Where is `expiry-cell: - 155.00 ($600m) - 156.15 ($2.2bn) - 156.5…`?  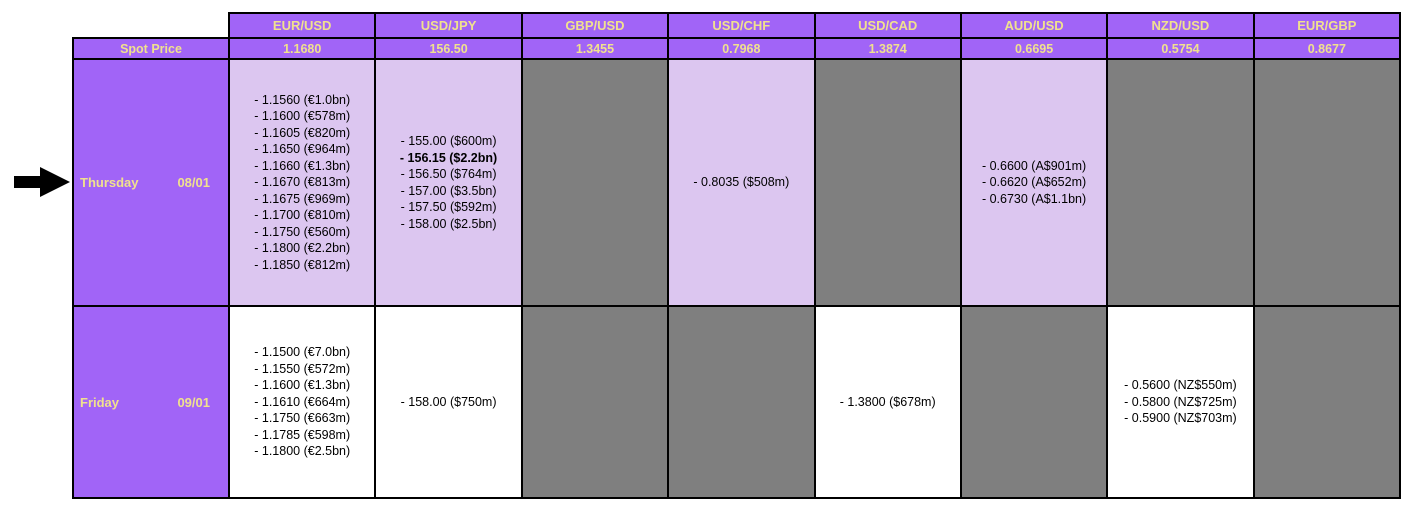
expiry-cell: - 155.00 ($600m) - 156.15 ($2.2bn) - 156.5… is located at coordinates (448, 182).